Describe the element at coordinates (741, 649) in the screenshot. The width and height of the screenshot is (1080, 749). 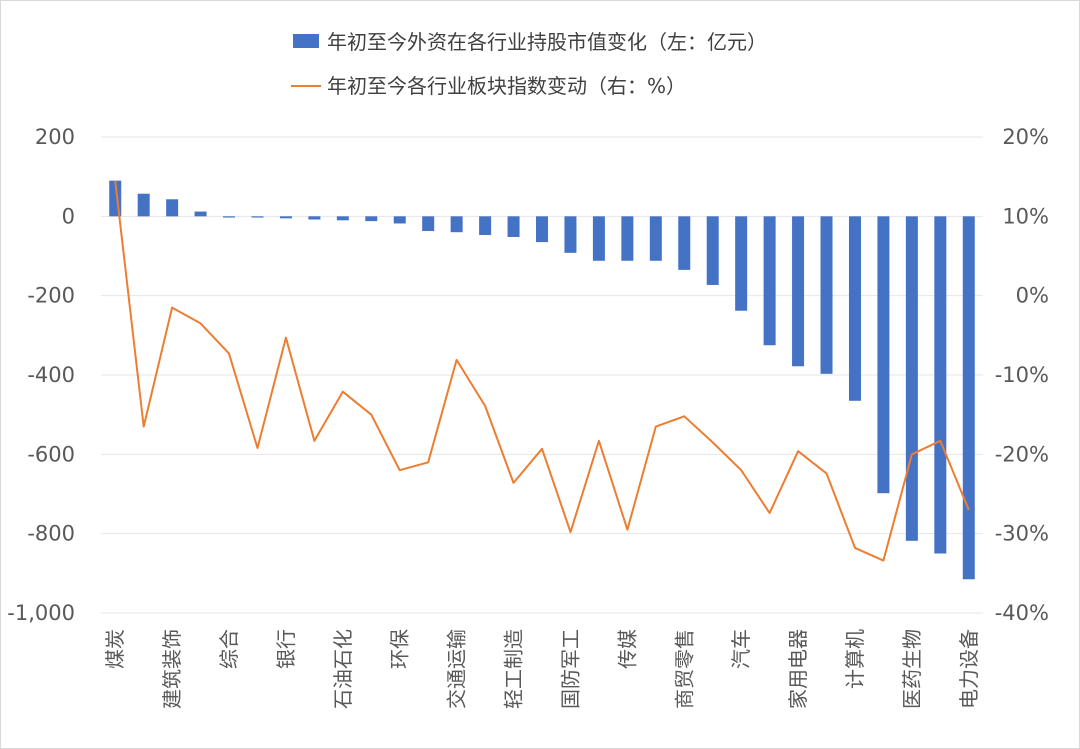
I see `category-label: 汽车` at that location.